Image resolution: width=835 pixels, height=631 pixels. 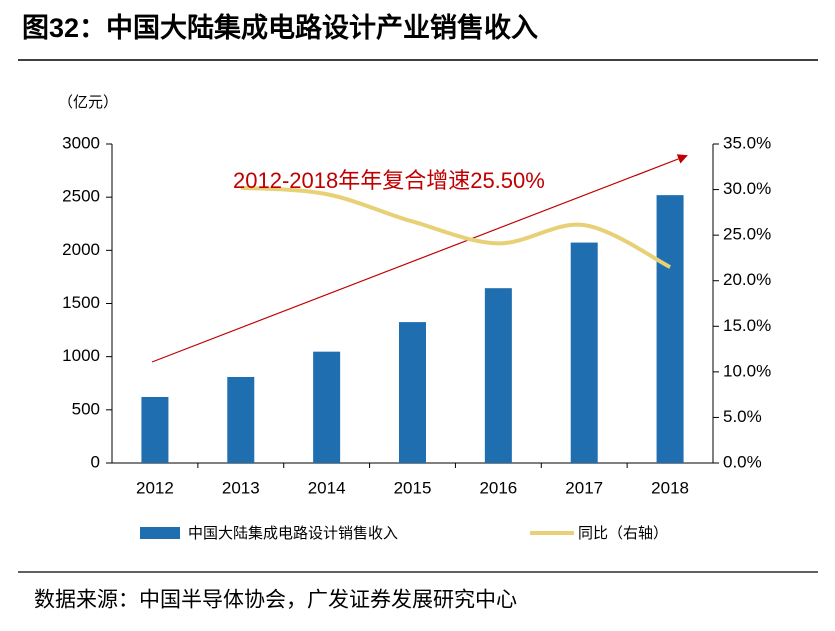 What do you see at coordinates (95, 461) in the screenshot?
I see `y-tick-label: 0` at bounding box center [95, 461].